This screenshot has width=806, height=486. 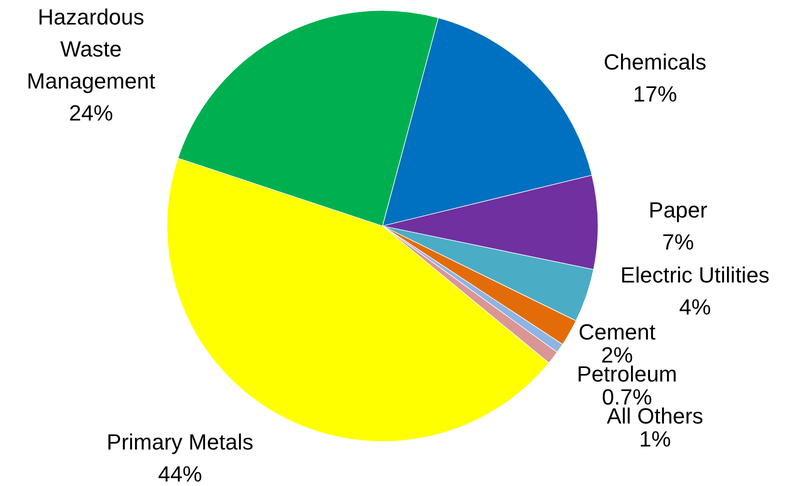 I want to click on slice-label: Cement, so click(x=617, y=332).